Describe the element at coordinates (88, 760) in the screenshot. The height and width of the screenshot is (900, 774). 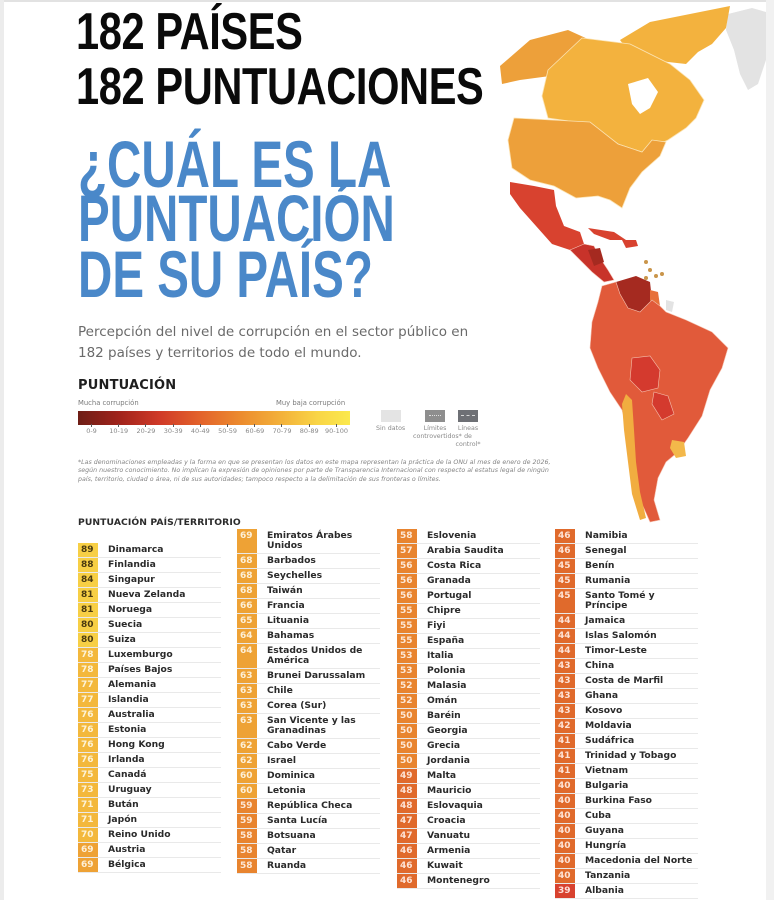
I see `score-badge: 76` at that location.